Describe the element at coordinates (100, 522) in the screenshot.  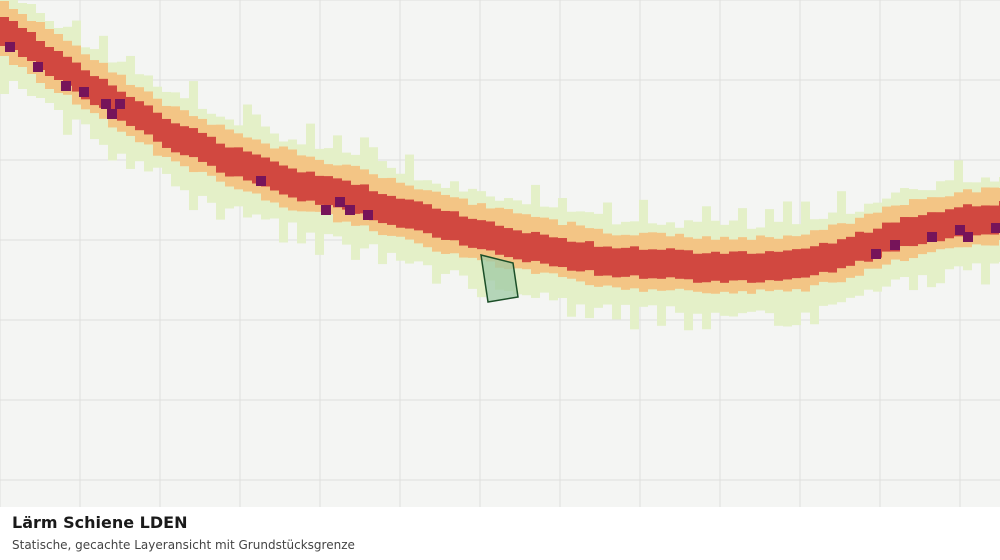
I see `map-title: Lärm Schiene LDEN` at that location.